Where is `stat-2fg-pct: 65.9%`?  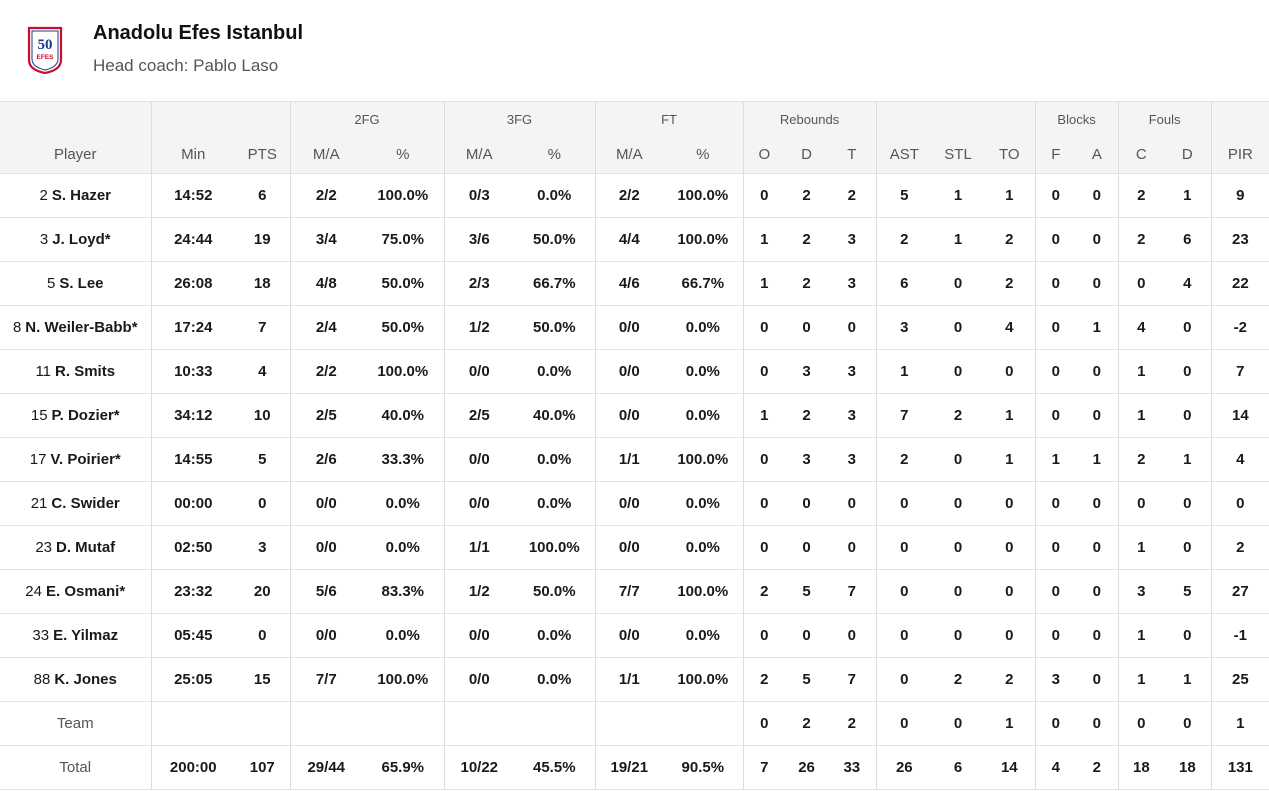 stat-2fg-pct: 65.9% is located at coordinates (403, 767).